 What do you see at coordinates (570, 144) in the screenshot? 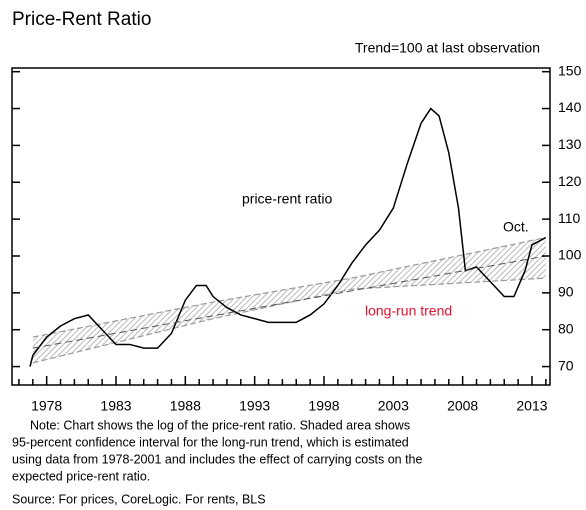
I see `y-tick-label: 130` at bounding box center [570, 144].